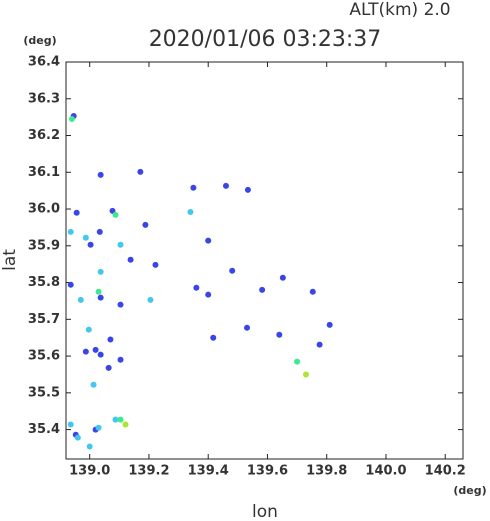  Describe the element at coordinates (385, 471) in the screenshot. I see `x-tick-label: 140.0` at that location.